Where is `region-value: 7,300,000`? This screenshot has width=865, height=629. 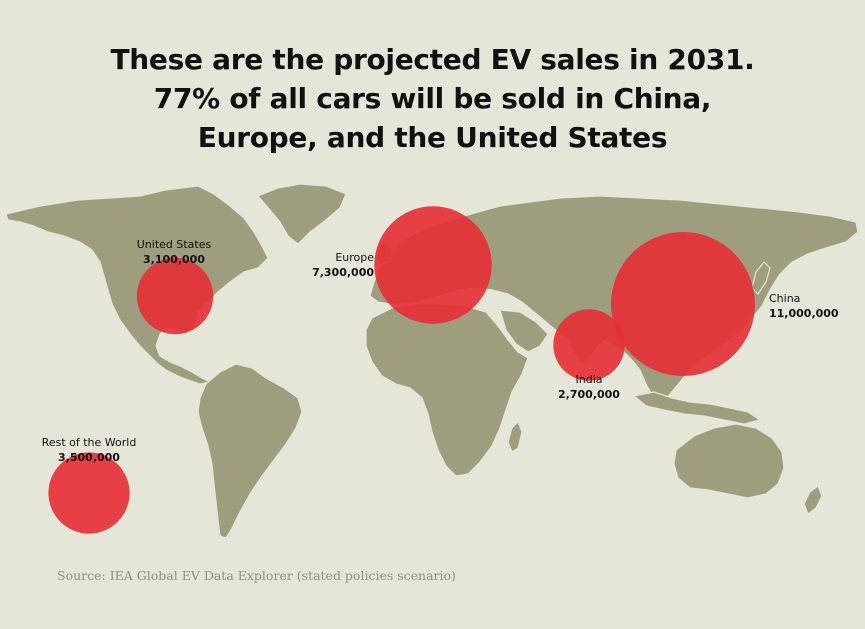 region-value: 7,300,000 is located at coordinates (343, 272).